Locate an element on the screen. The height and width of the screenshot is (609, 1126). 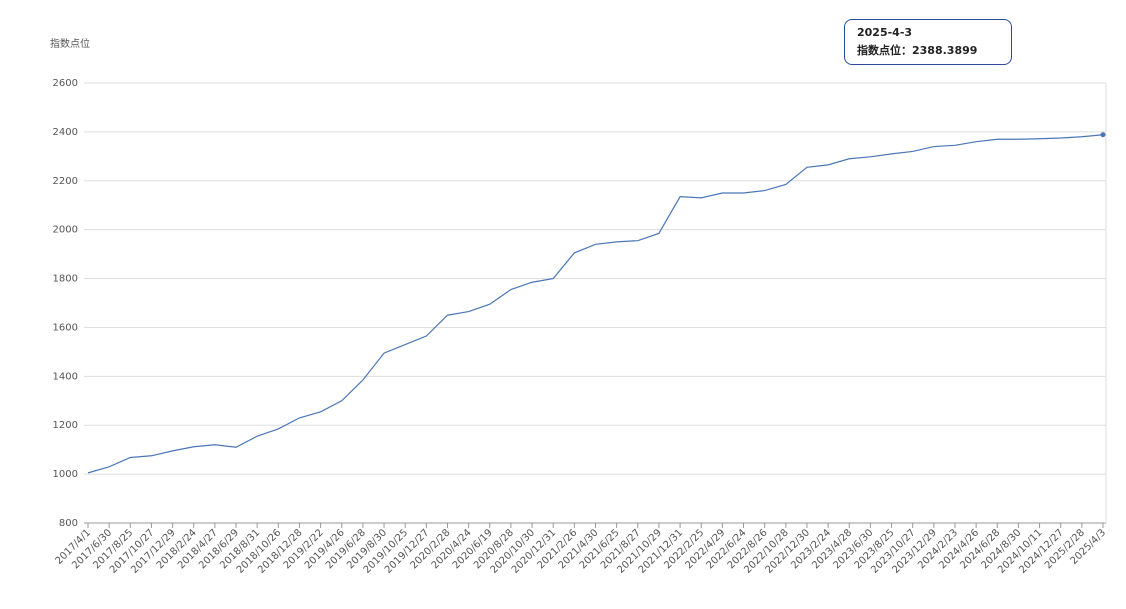
y-tick-label: 2600 is located at coordinates (65, 83).